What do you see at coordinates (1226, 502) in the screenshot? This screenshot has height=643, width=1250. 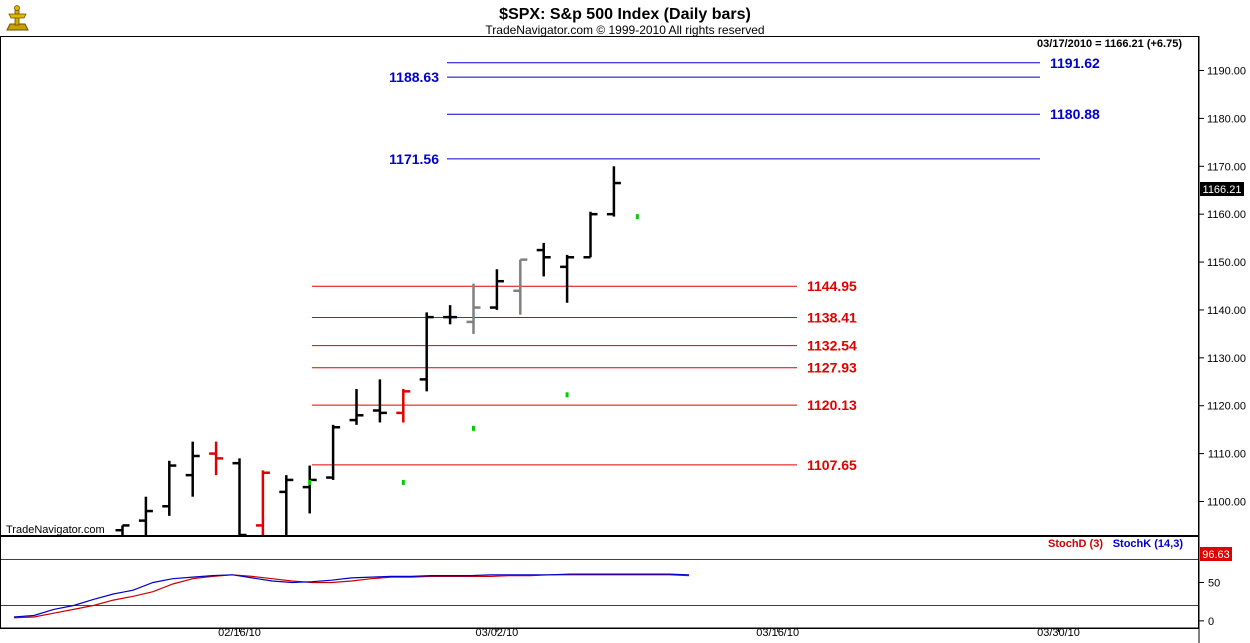 I see `price-tick-label: 1100.00` at bounding box center [1226, 502].